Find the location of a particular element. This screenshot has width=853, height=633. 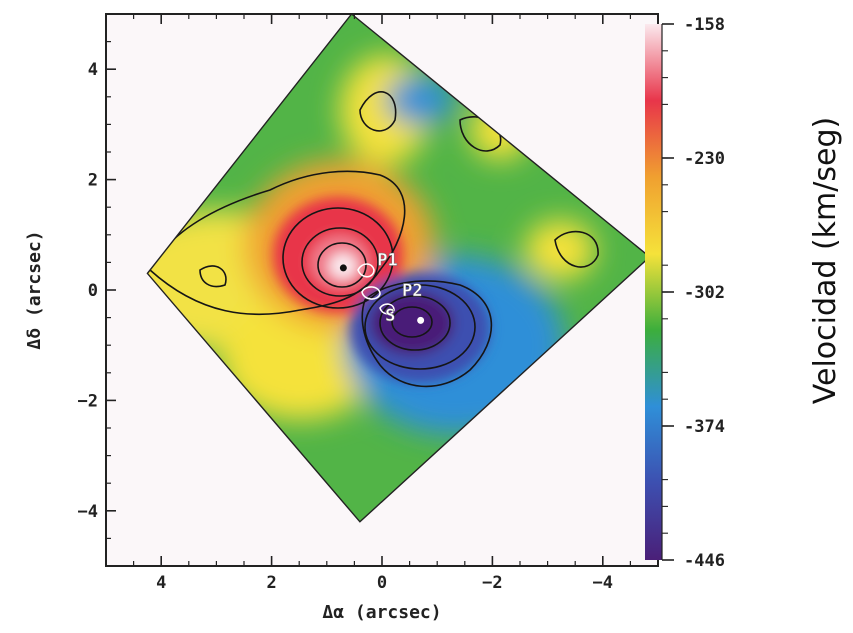

velocity-max-marker is located at coordinates (343, 268).